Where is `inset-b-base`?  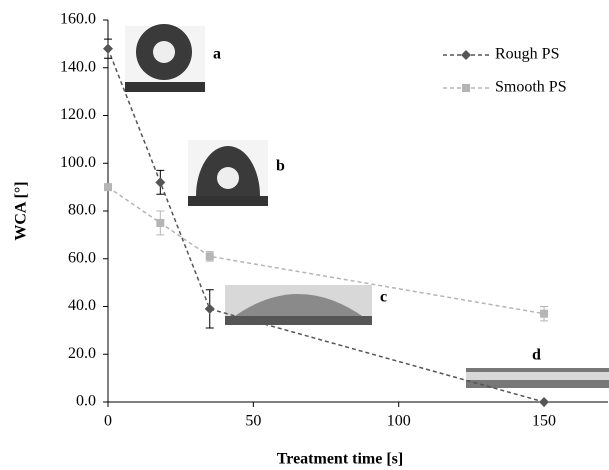 inset-b-base is located at coordinates (228, 201).